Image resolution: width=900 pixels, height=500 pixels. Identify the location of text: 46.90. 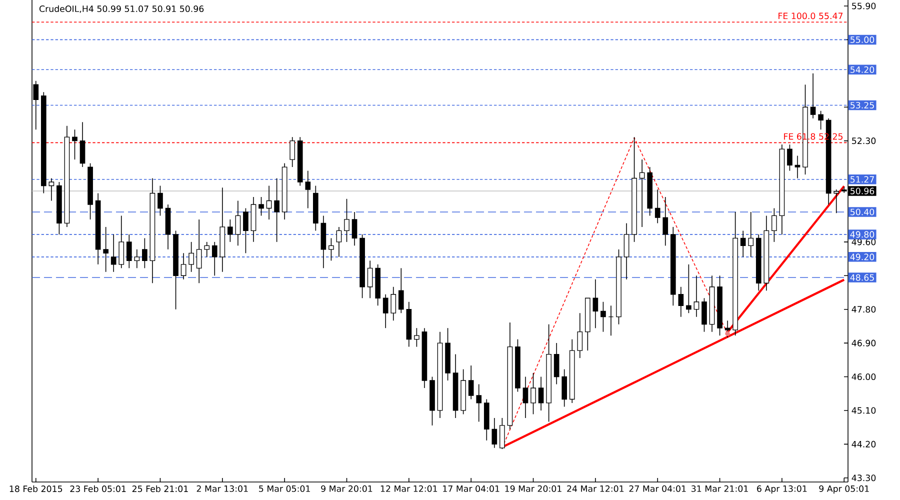
(864, 343).